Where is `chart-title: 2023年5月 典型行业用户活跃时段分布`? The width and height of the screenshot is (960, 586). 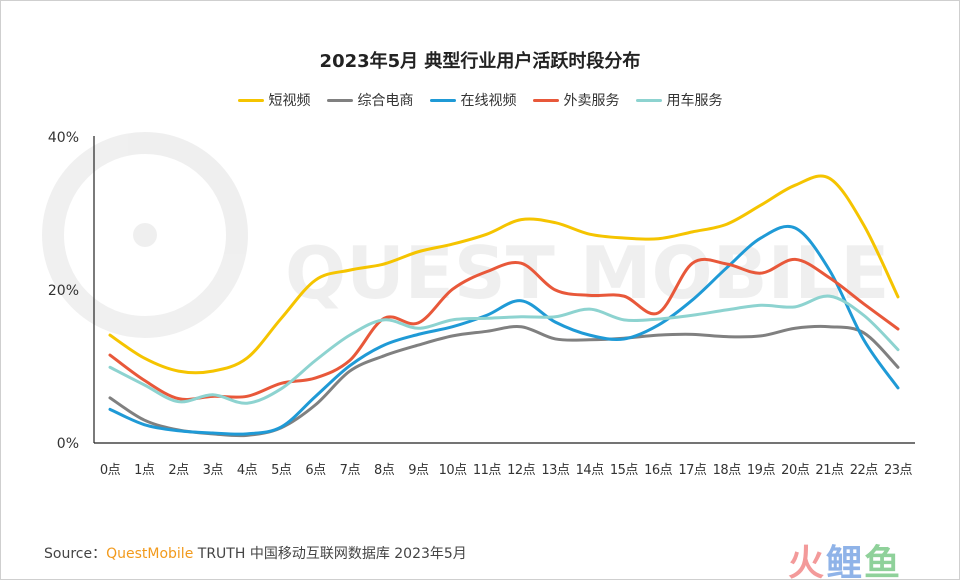
chart-title: 2023年5月 典型行业用户活跃时段分布 is located at coordinates (480, 61).